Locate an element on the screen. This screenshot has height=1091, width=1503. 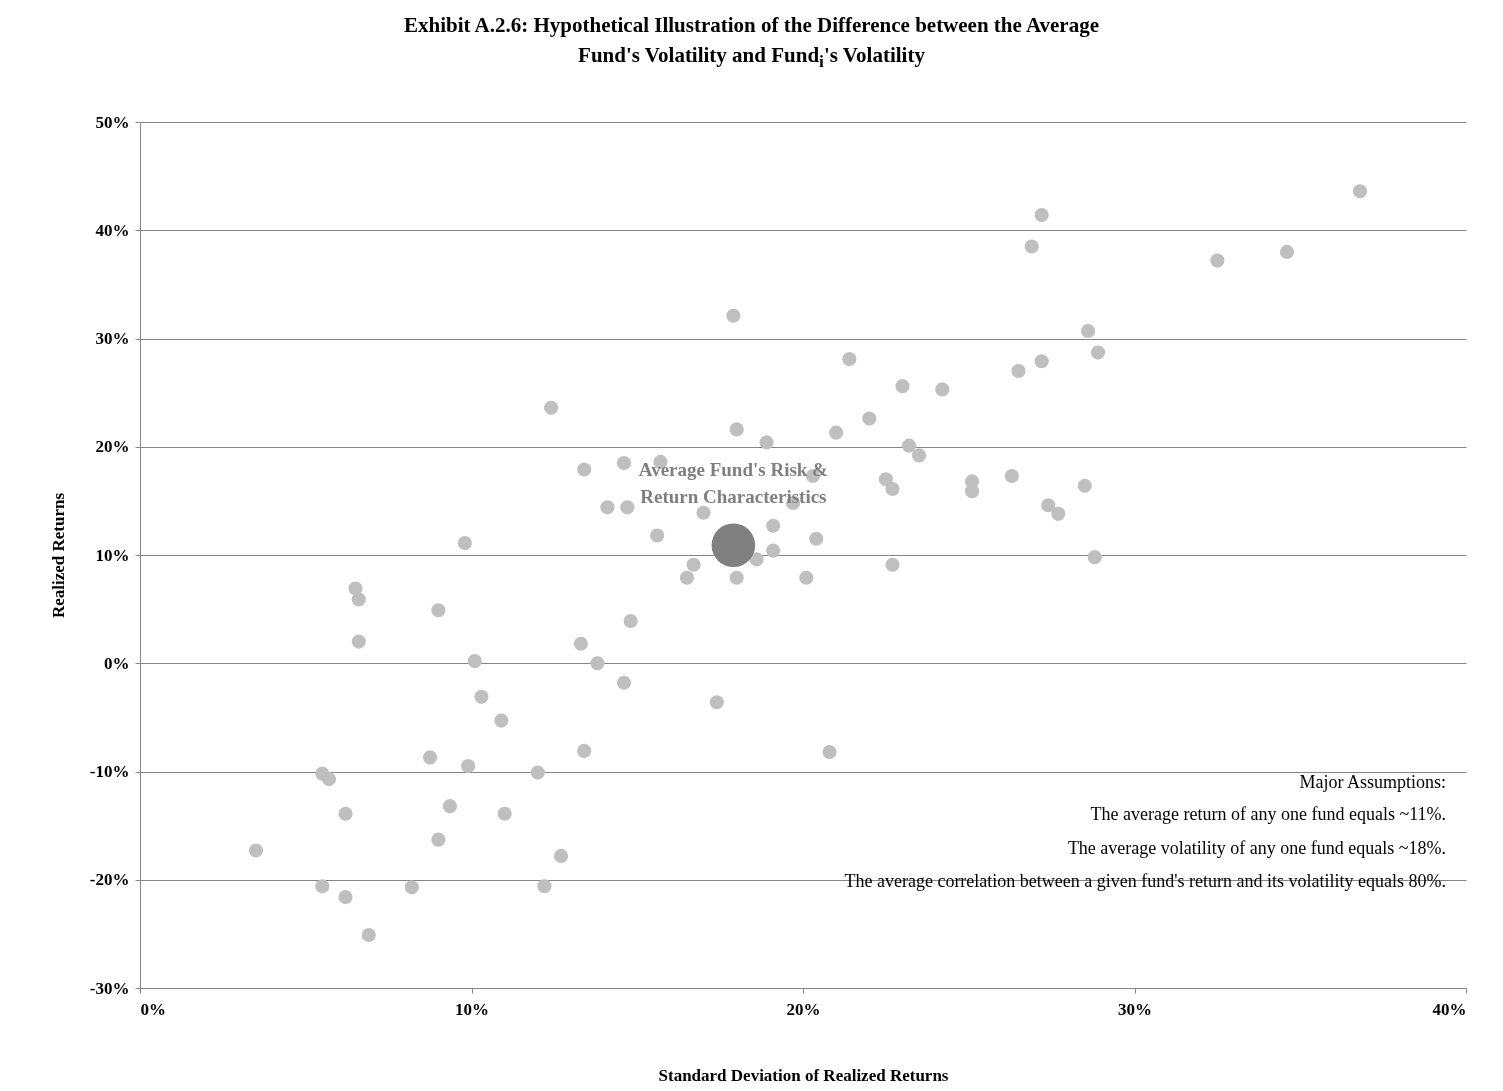
y-tick-label: 50% is located at coordinates (112, 122).